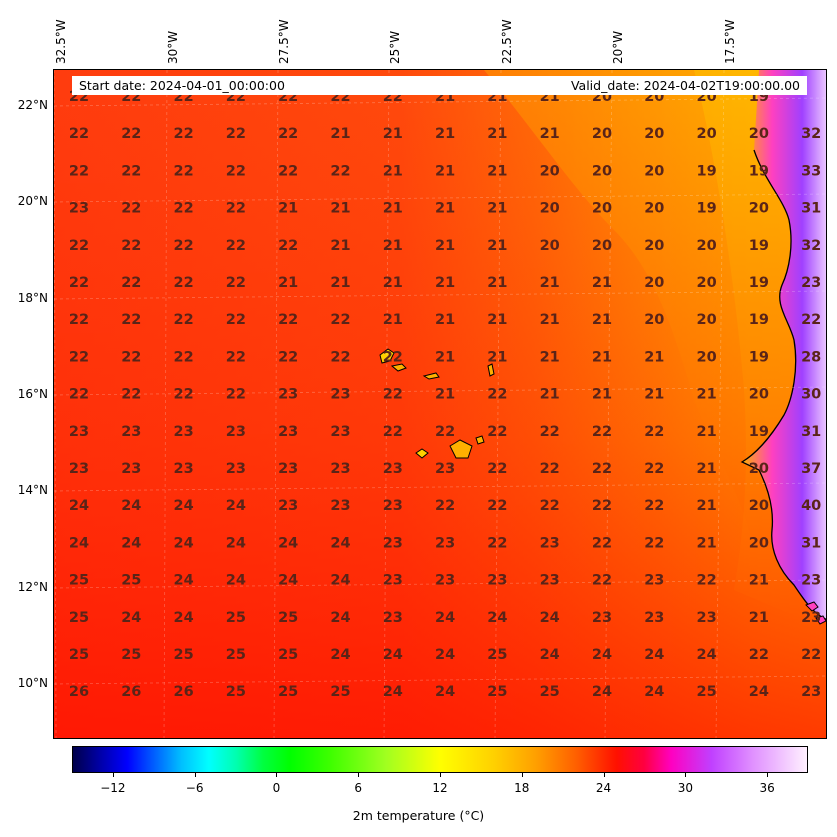 This screenshot has width=837, height=837. Describe the element at coordinates (32, 105) in the screenshot. I see `lat-label-22n: 22°N` at that location.